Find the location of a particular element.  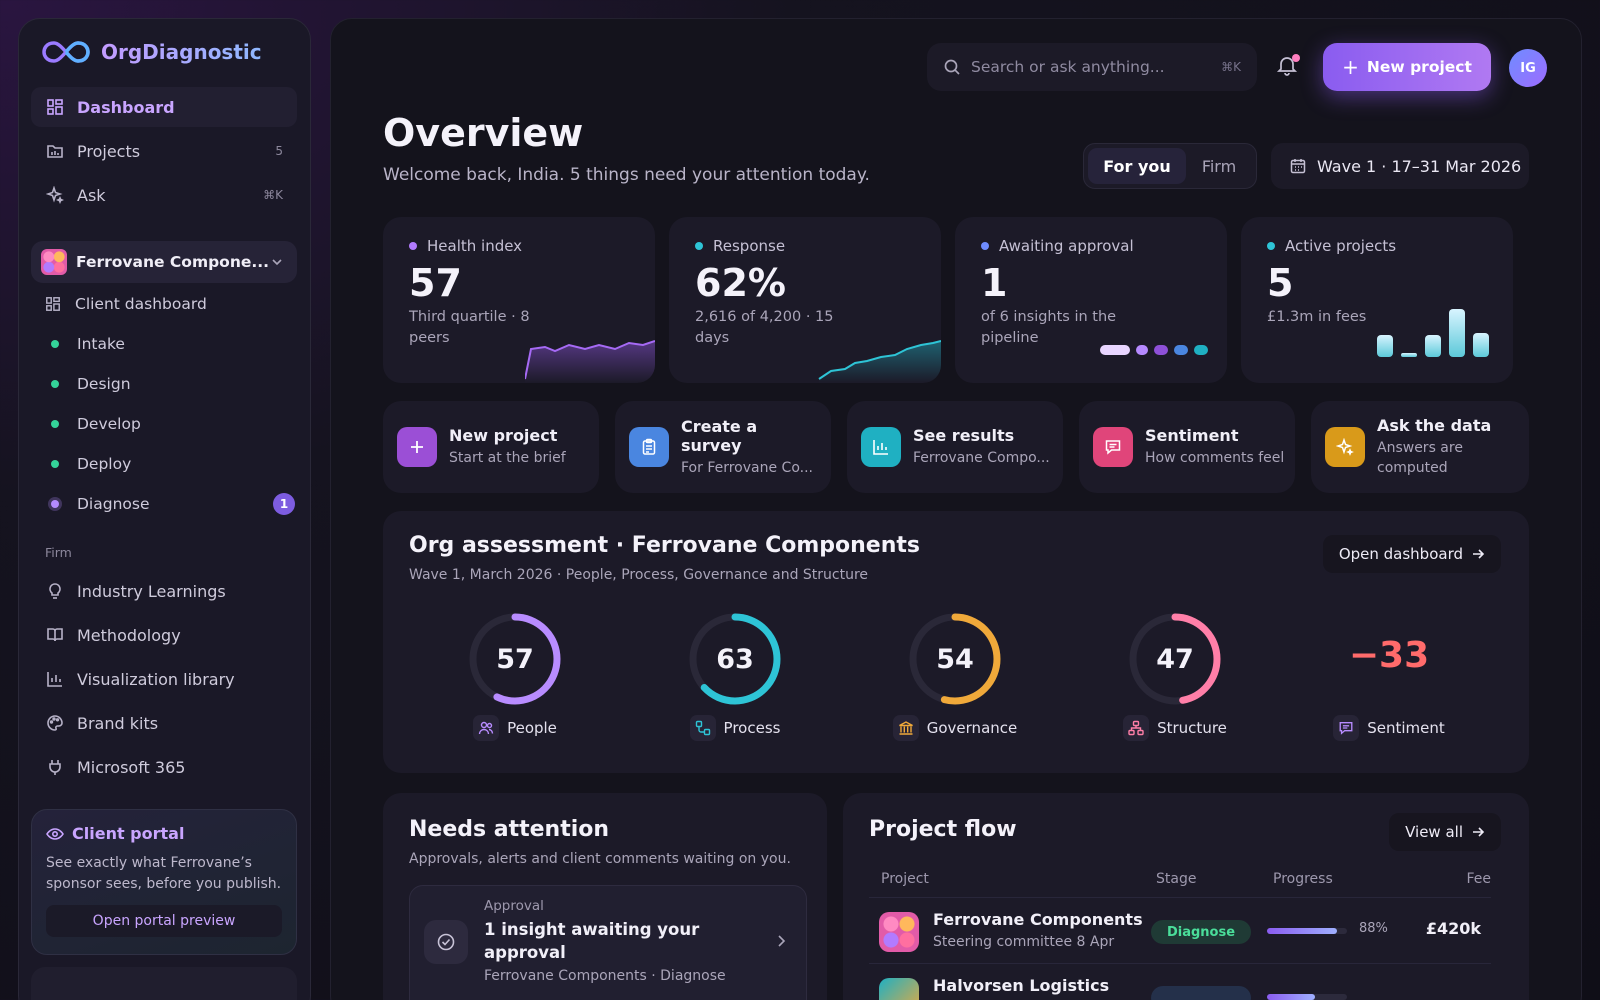

gauge-process: 63 Process is located at coordinates (735, 676).